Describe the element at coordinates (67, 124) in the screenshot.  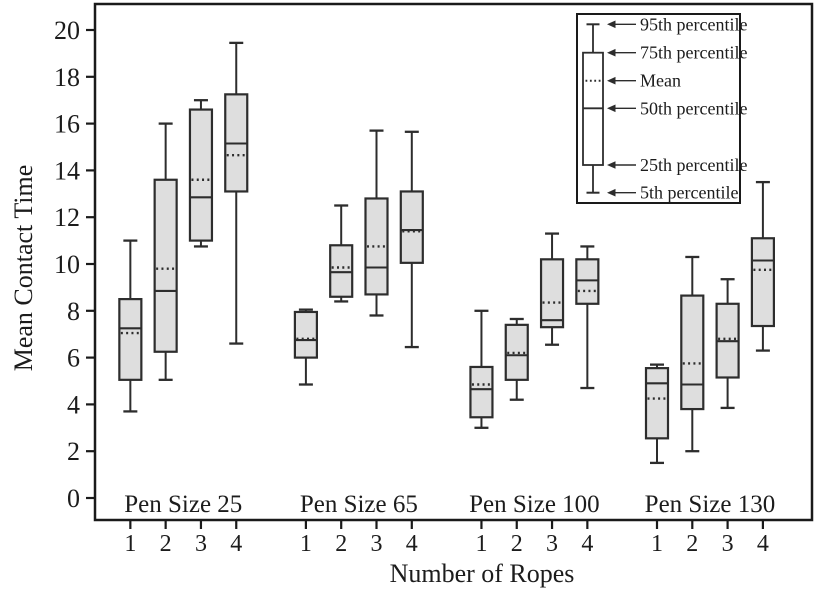
I see `y-tick-label: 16` at that location.